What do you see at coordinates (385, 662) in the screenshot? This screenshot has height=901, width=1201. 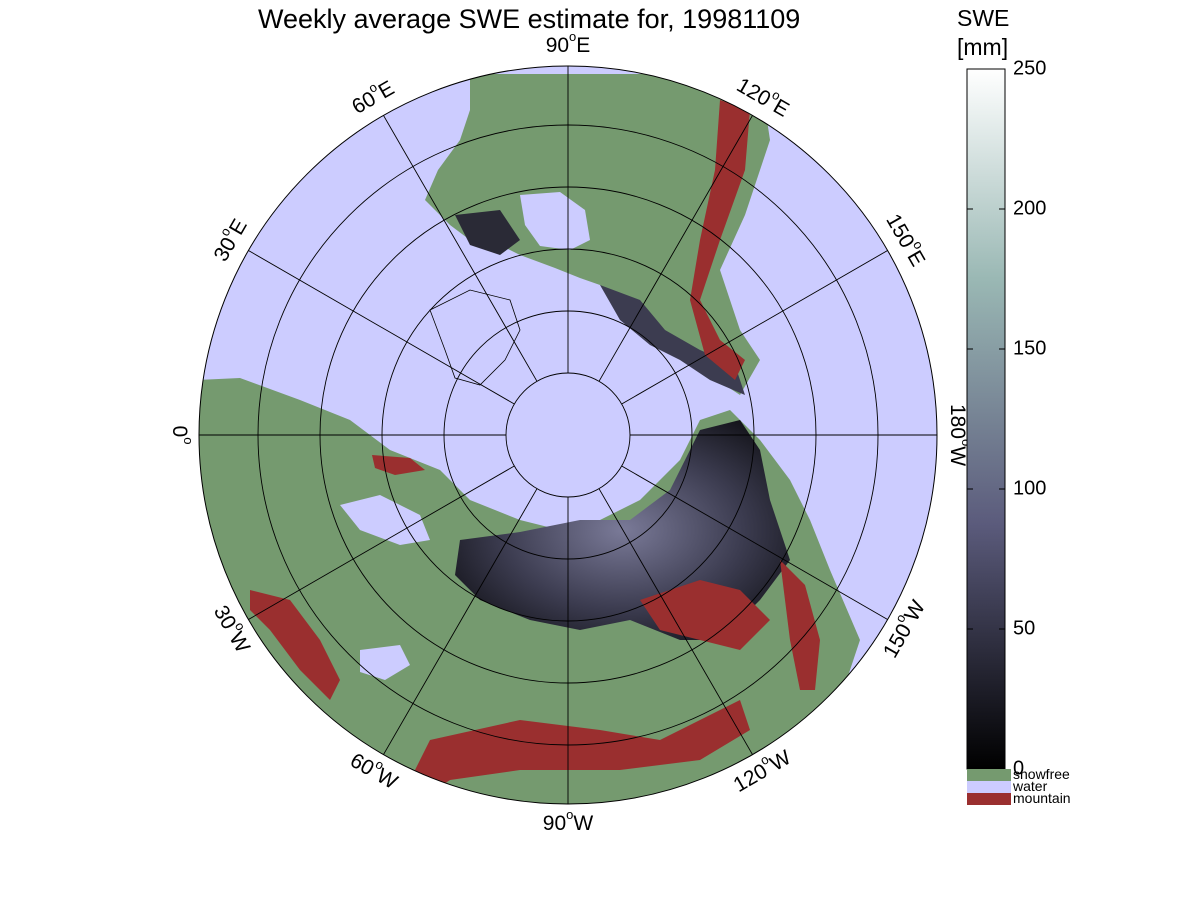 I see `black-sea` at bounding box center [385, 662].